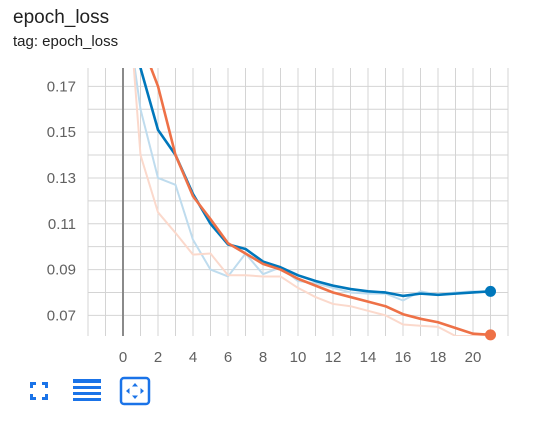 This screenshot has width=533, height=431. Describe the element at coordinates (66, 41) in the screenshot. I see `chart-tag: tag: epoch_loss` at that location.